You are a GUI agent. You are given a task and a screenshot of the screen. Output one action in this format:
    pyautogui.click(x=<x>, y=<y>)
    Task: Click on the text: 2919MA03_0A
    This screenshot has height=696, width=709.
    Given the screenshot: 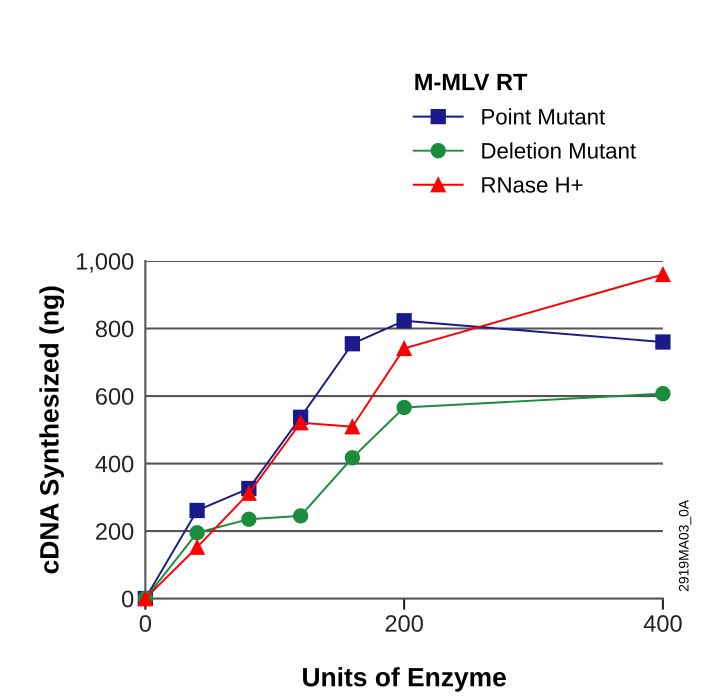 What is the action you would take?
    pyautogui.click(x=685, y=546)
    